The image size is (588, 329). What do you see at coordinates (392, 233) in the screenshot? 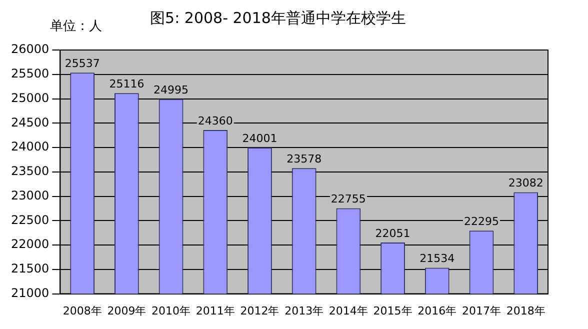
I see `data-label: 22051` at bounding box center [392, 233].